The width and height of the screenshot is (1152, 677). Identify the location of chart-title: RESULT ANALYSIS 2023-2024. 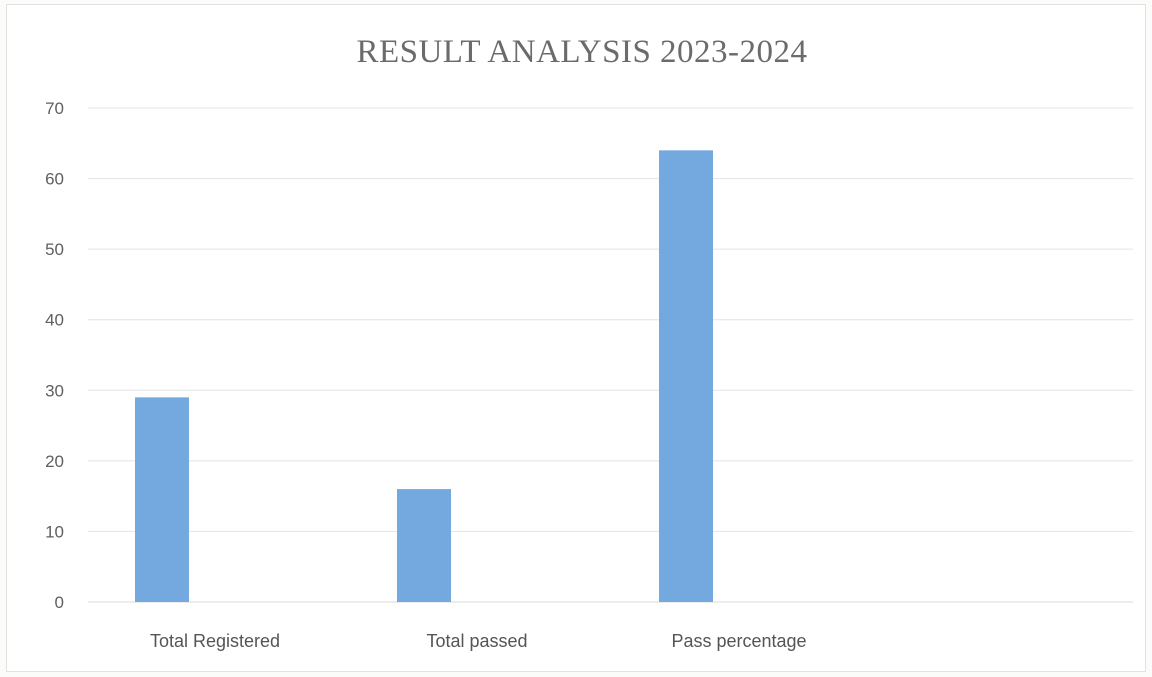
(582, 52).